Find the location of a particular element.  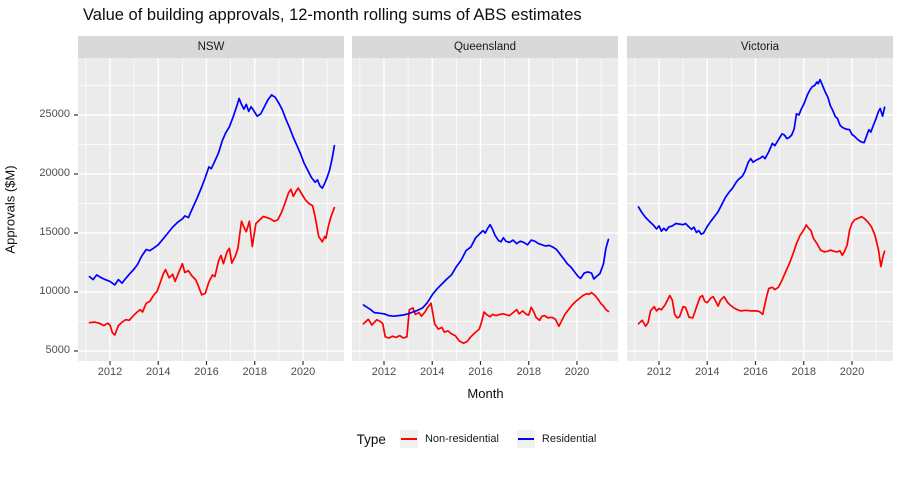

y-axis-title: Approvals ($M) is located at coordinates (10, 209).